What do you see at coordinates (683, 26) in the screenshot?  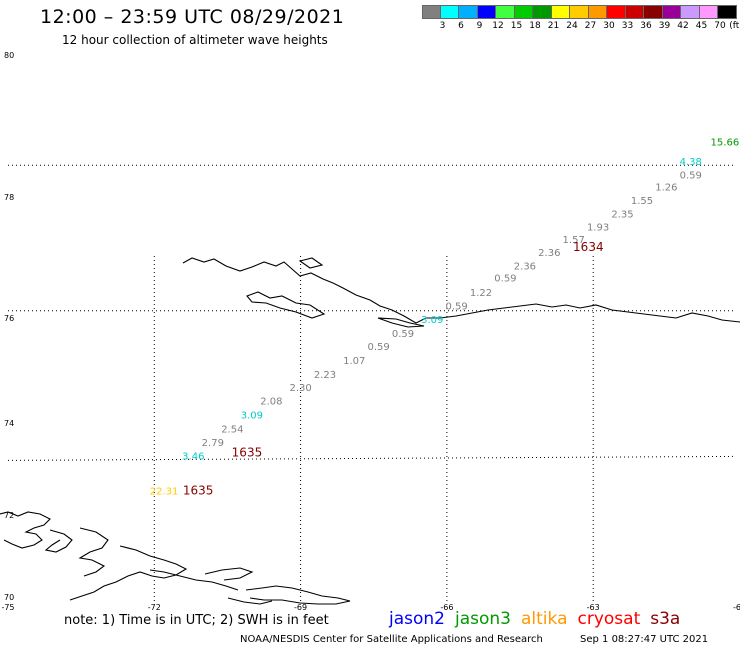 I see `legend-label: 42` at bounding box center [683, 26].